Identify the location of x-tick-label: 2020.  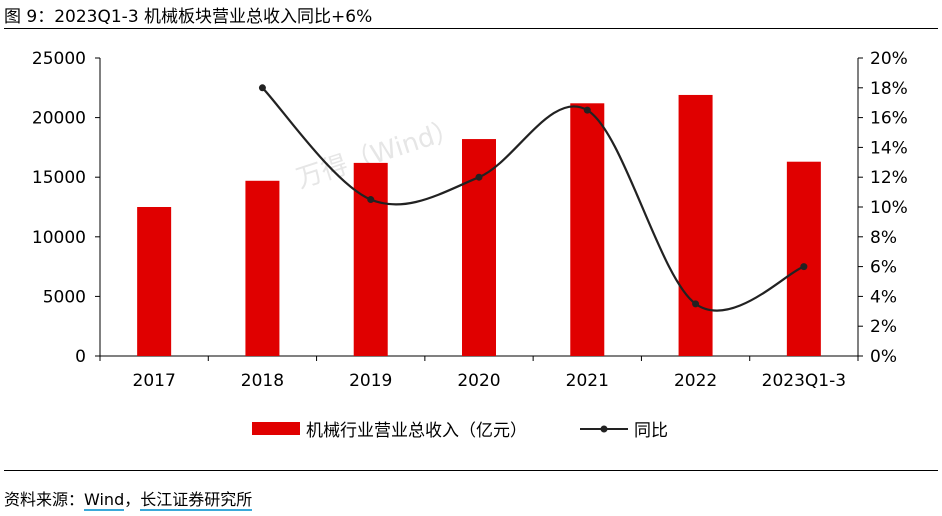
(478, 381).